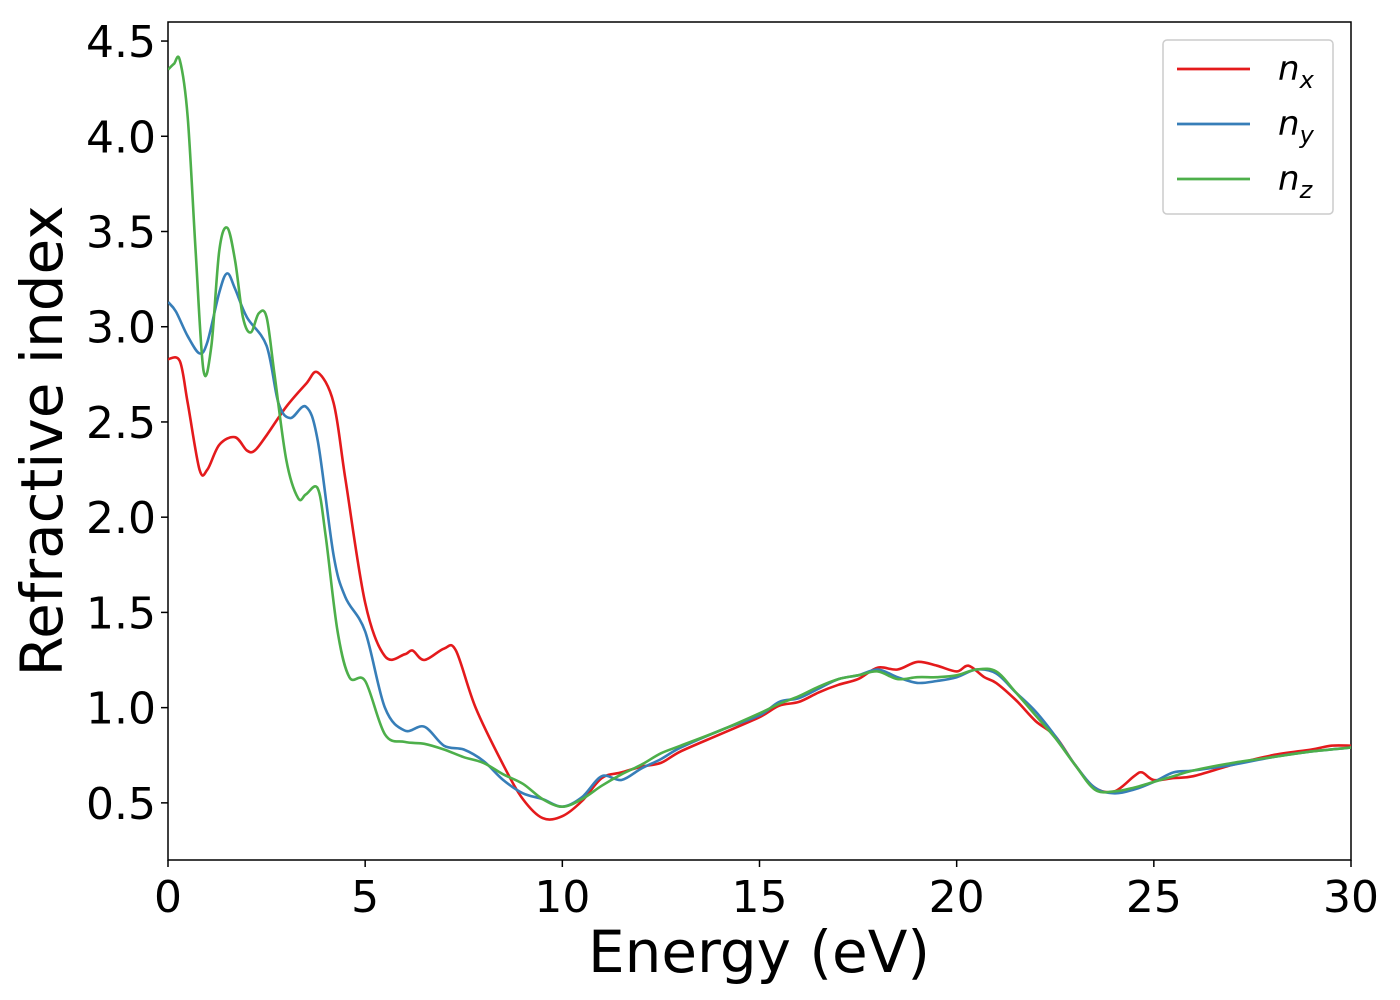  Describe the element at coordinates (121, 233) in the screenshot. I see `y-tick-label: 3.5` at that location.